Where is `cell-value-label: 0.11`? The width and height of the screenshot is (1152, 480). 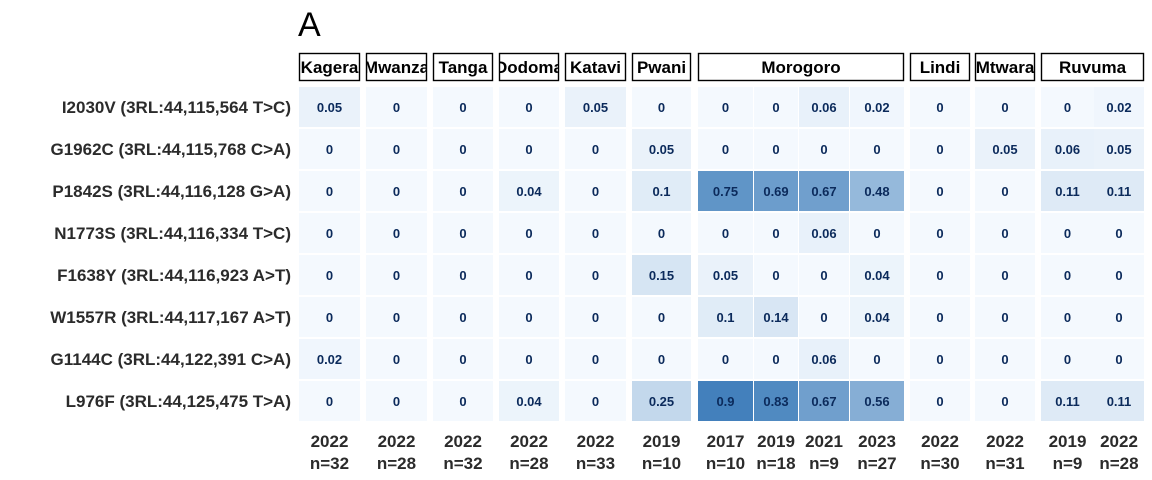
cell-value-label: 0.11 is located at coordinates (1067, 191).